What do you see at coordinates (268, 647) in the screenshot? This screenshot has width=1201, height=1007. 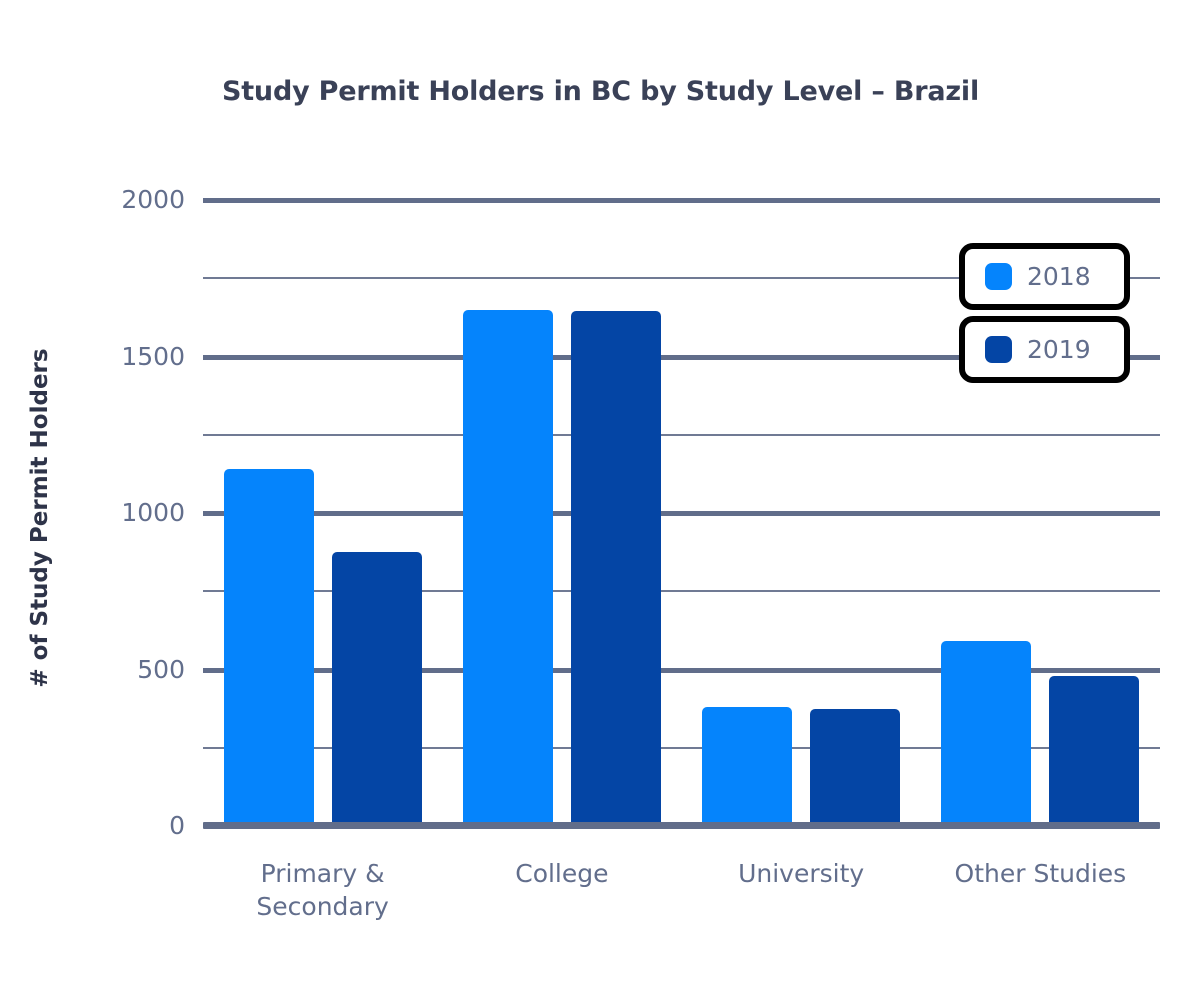 I see `bar-2018-primary-secondary` at bounding box center [268, 647].